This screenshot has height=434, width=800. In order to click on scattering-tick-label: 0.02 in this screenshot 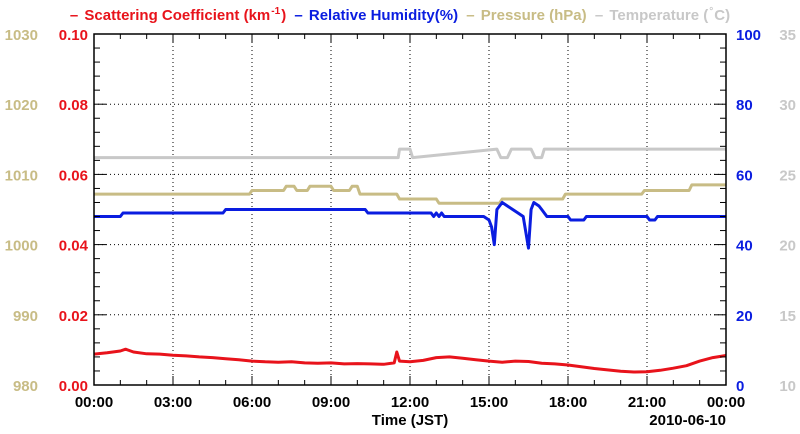, I will do `click(73, 316)`.